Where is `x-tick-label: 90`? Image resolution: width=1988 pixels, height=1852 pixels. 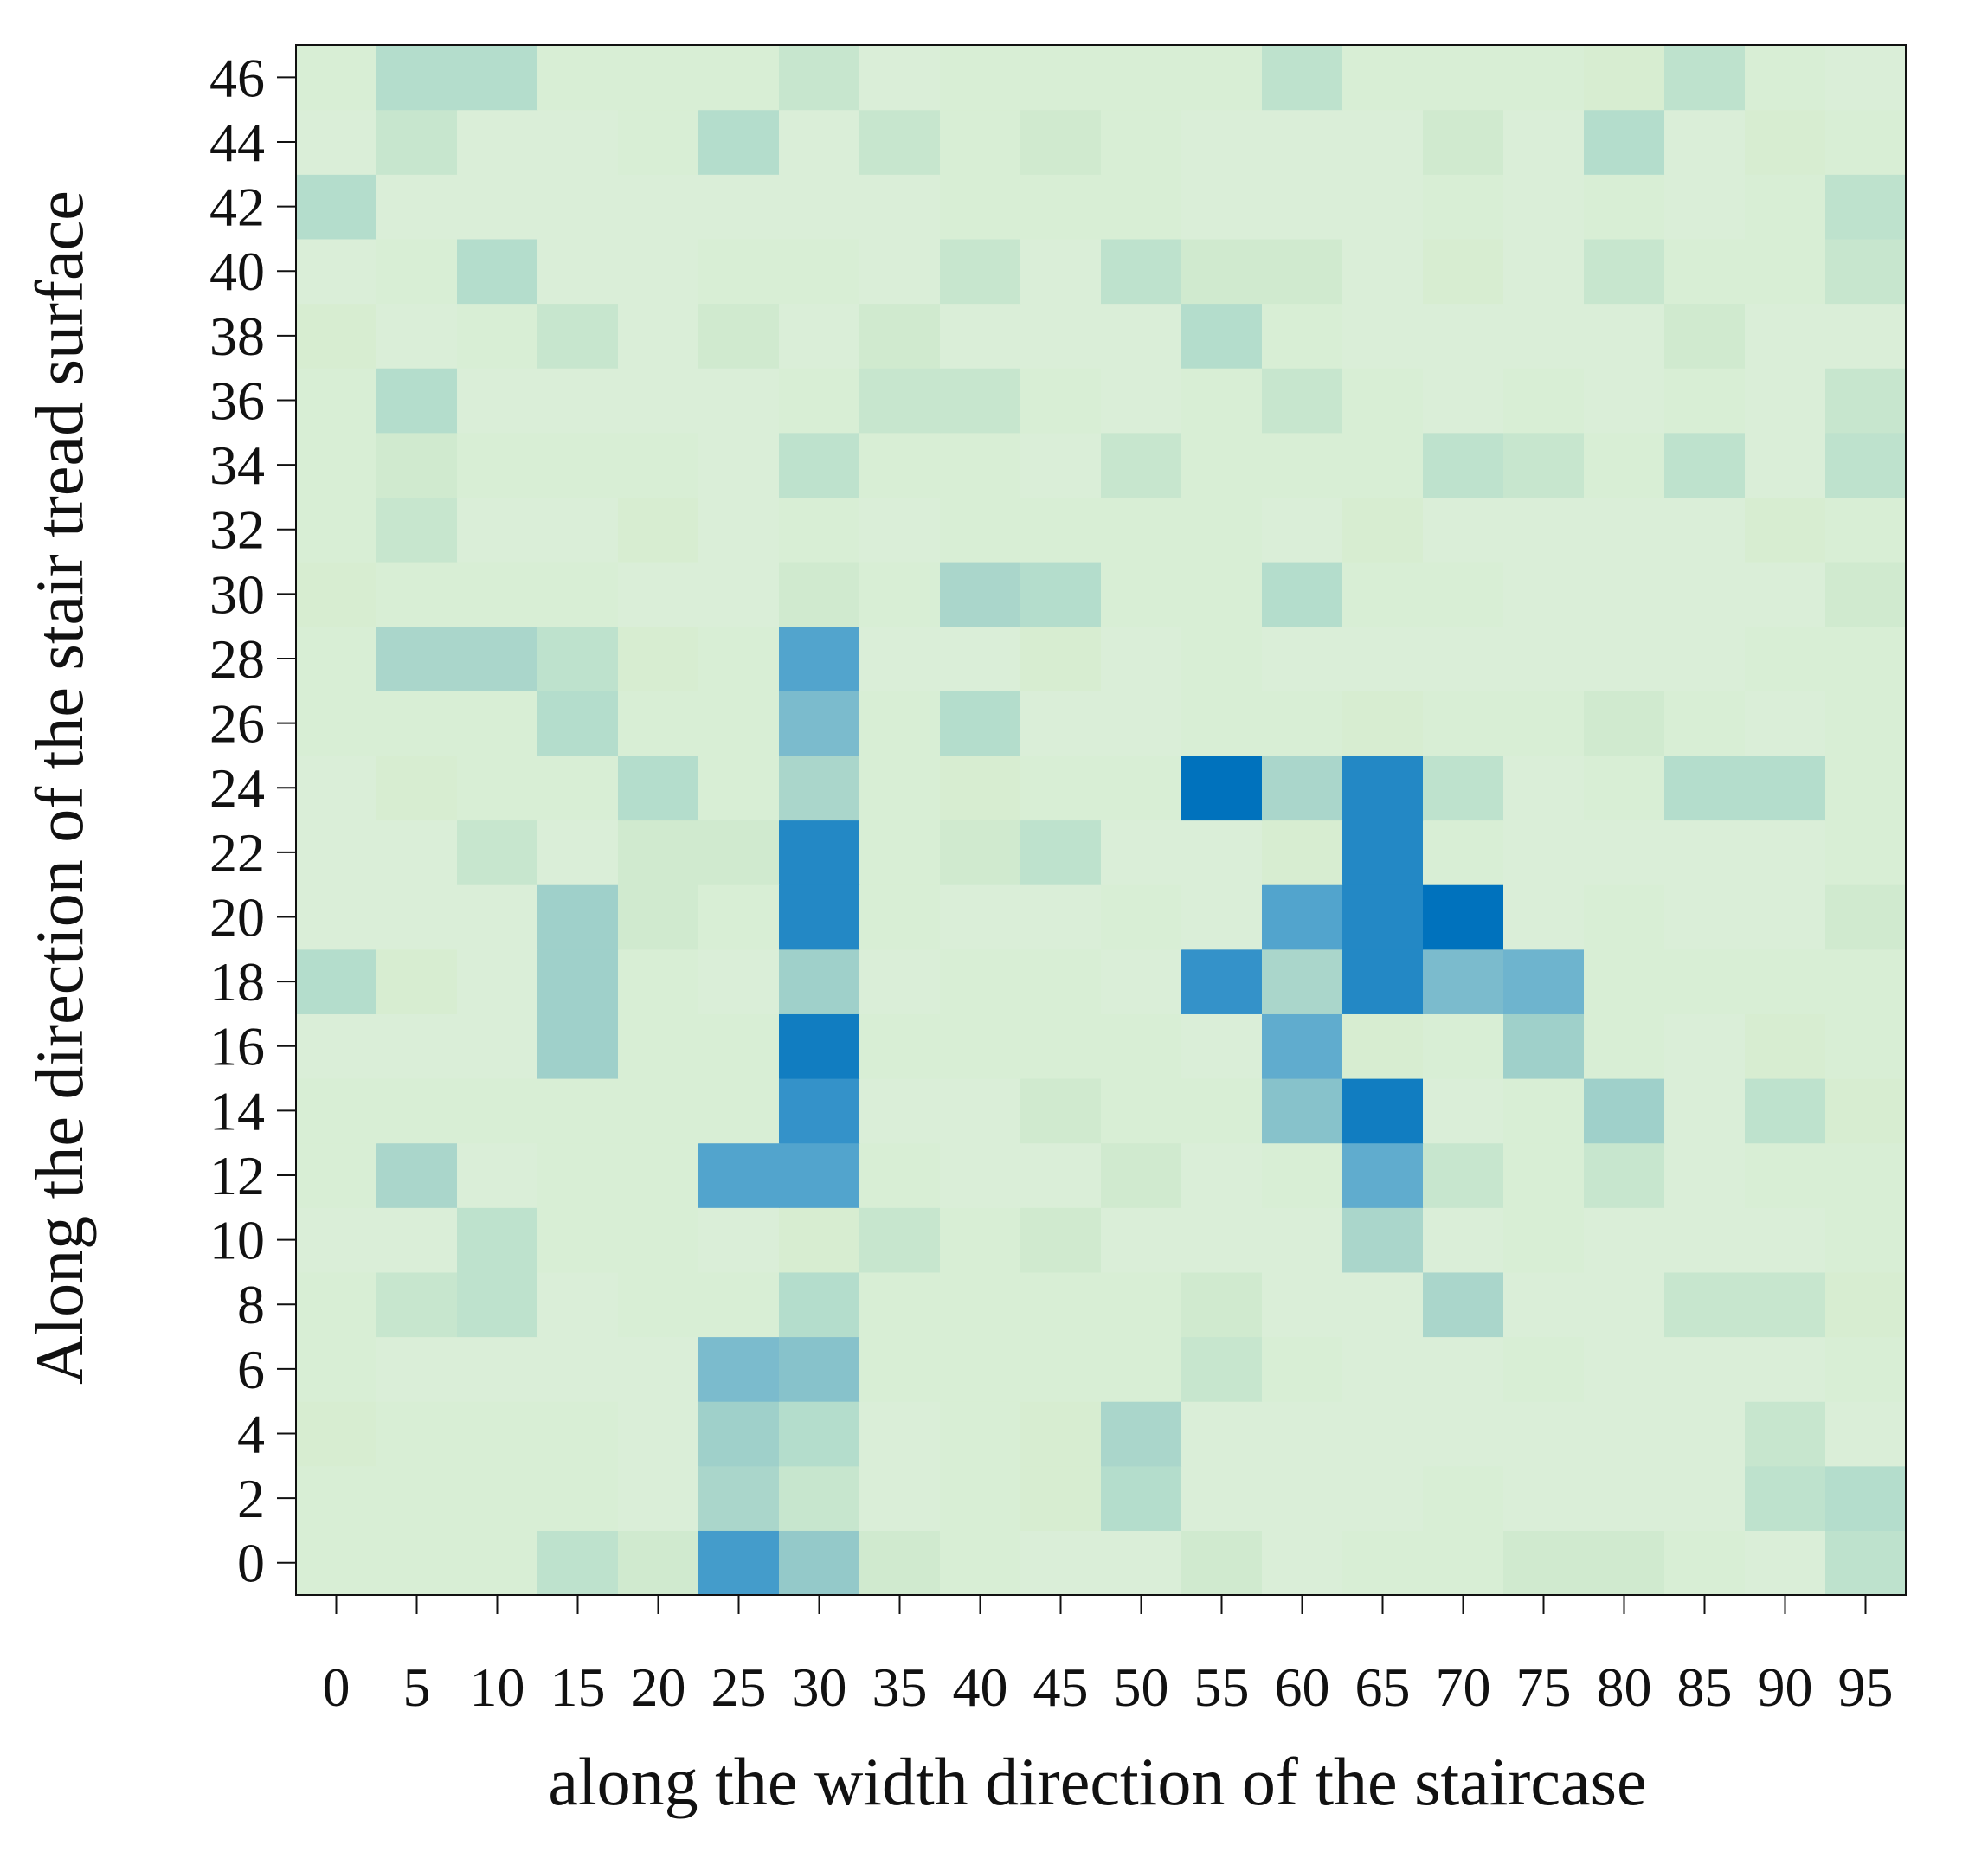 x-tick-label: 90 is located at coordinates (1785, 1687).